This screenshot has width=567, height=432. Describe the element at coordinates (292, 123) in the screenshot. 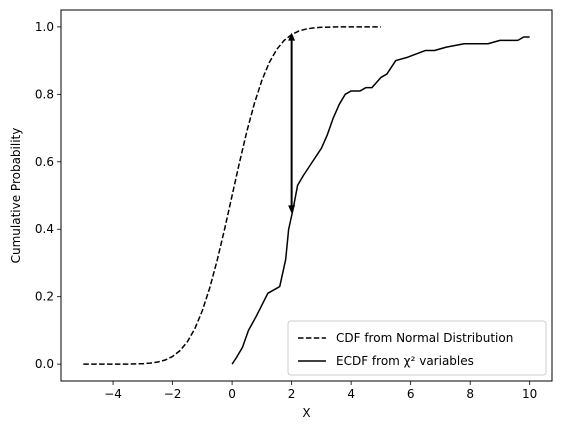

I see `annotation-layer` at that location.